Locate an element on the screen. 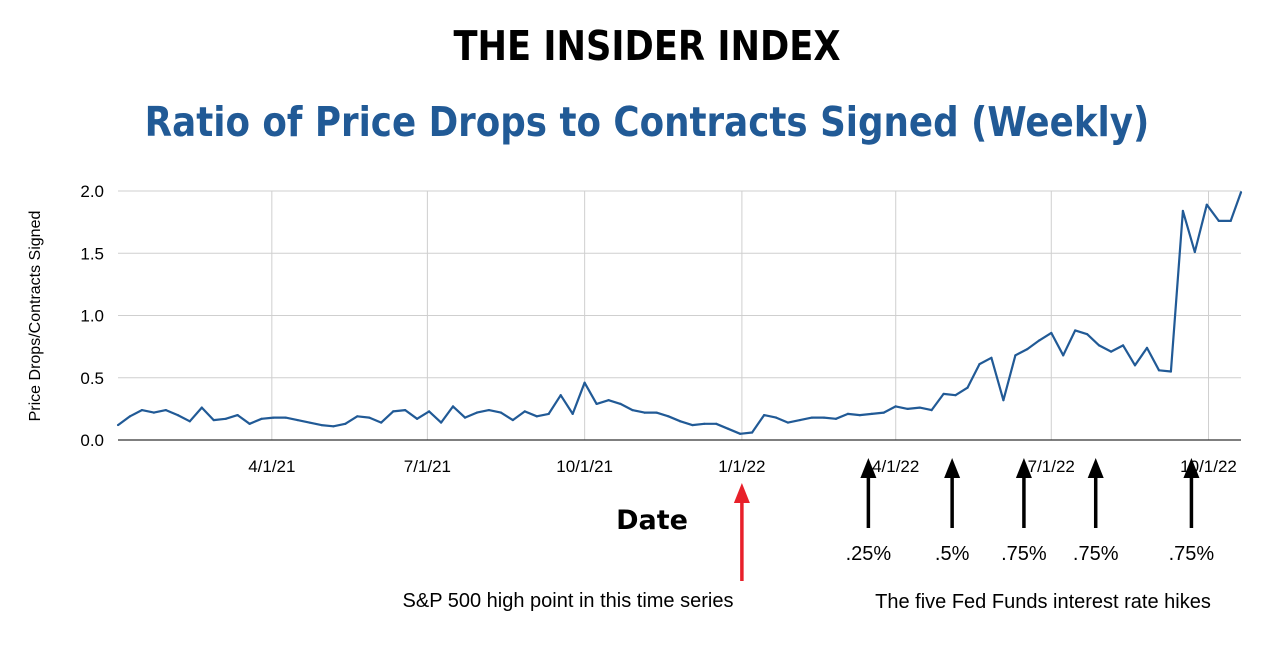 The width and height of the screenshot is (1270, 650). x-tick-label: 7/1/21 is located at coordinates (427, 466).